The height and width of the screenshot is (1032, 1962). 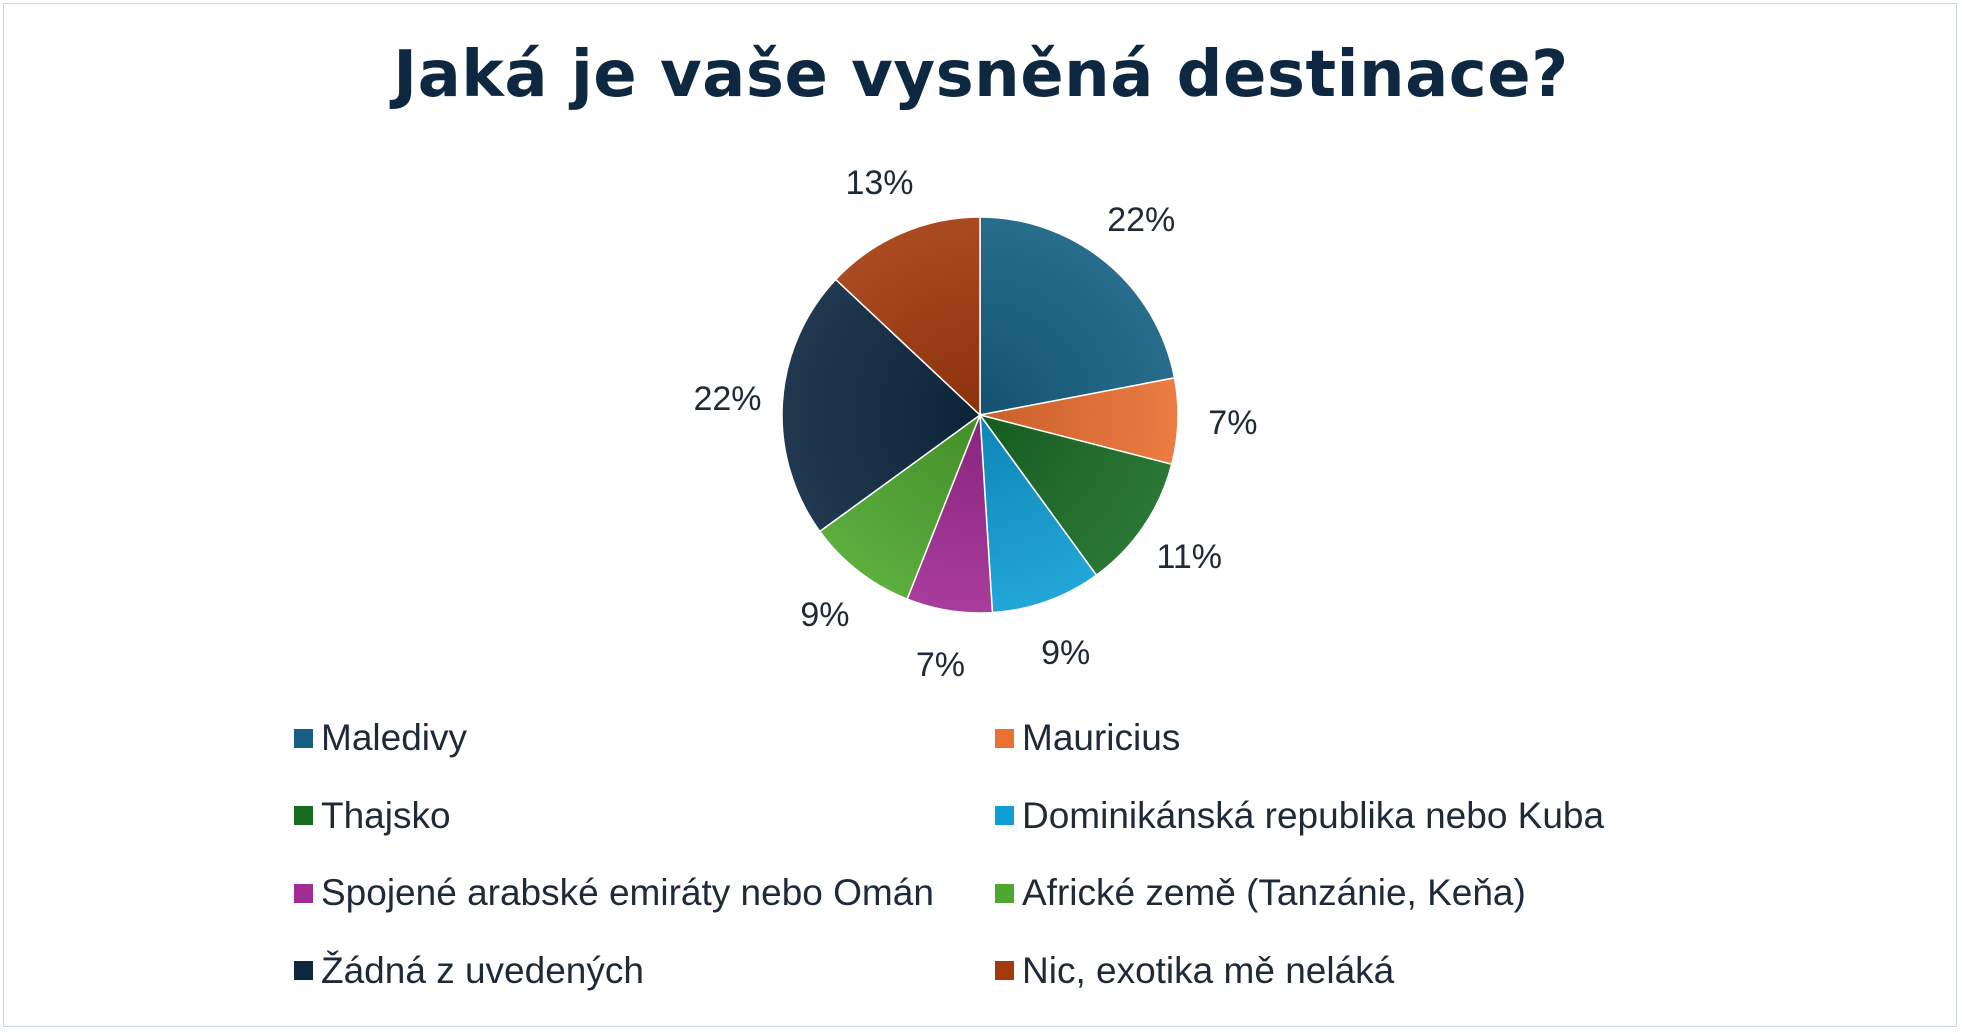 I want to click on legend-item-3: Dominikánská republika nebo Kuba, so click(x=1299, y=816).